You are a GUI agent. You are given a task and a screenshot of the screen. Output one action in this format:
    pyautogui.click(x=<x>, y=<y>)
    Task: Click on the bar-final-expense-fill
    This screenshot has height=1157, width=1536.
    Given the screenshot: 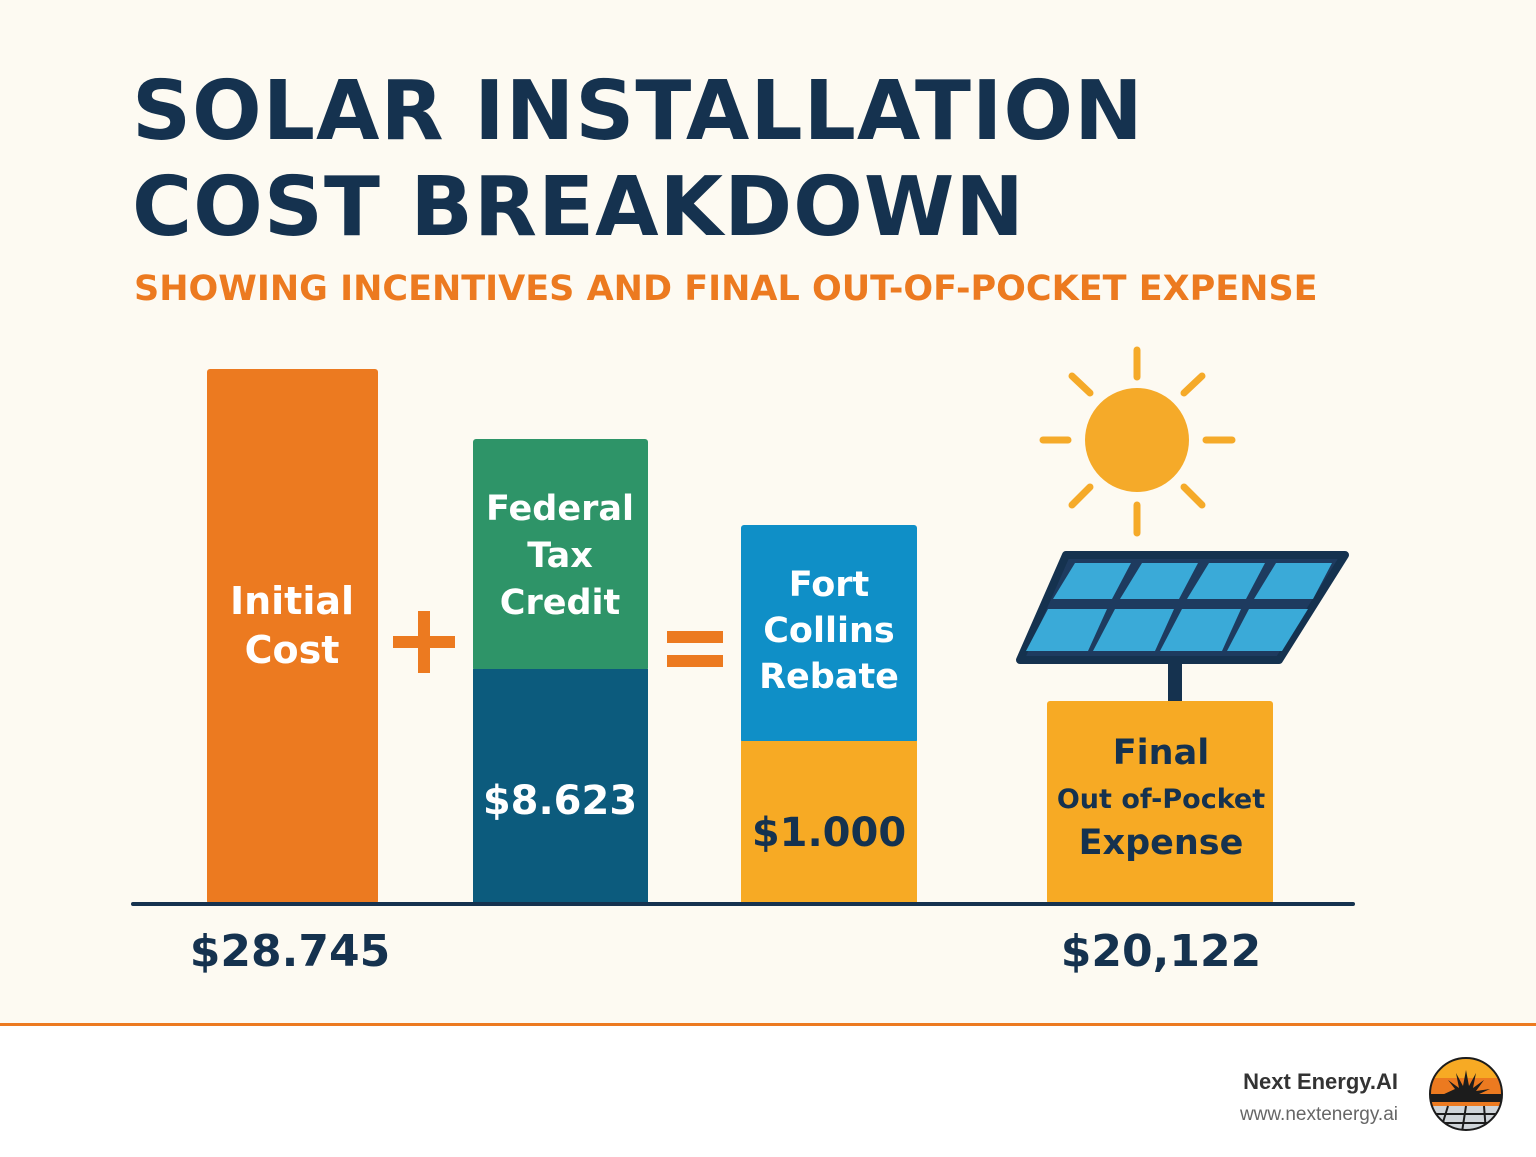 What is the action you would take?
    pyautogui.click(x=1160, y=802)
    